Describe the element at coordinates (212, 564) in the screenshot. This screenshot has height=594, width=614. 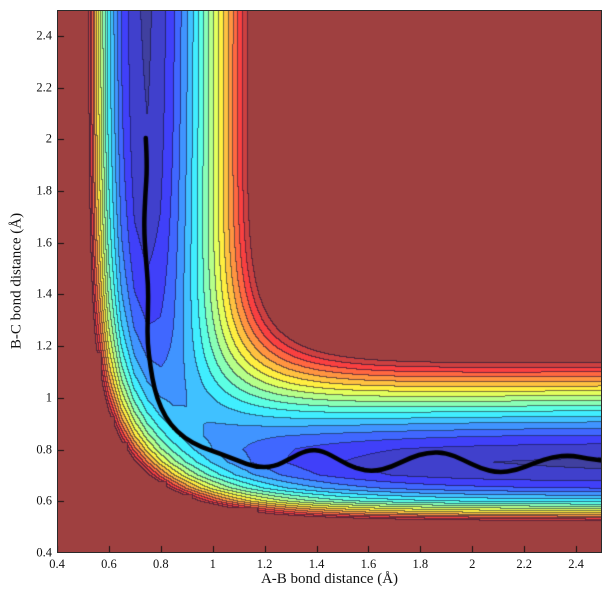
I see `x-tick-label: 1` at that location.